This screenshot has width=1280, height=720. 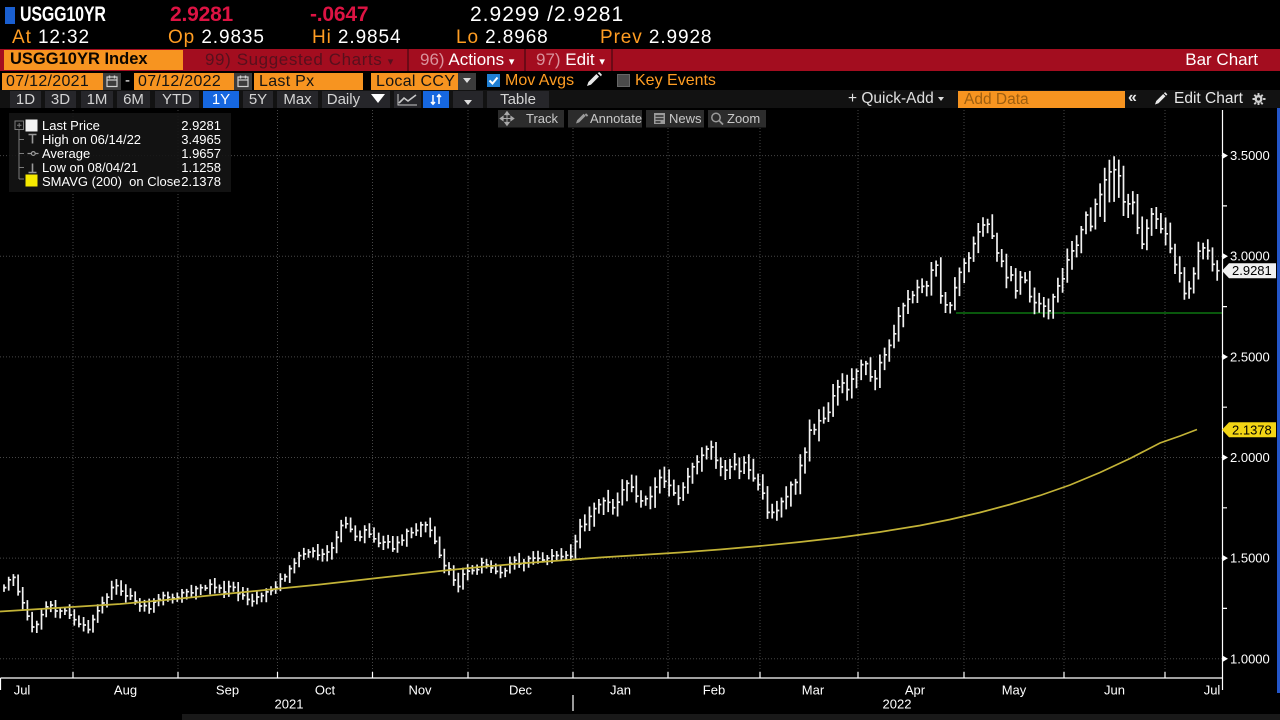 I want to click on svg-text: Mar, so click(x=813, y=690).